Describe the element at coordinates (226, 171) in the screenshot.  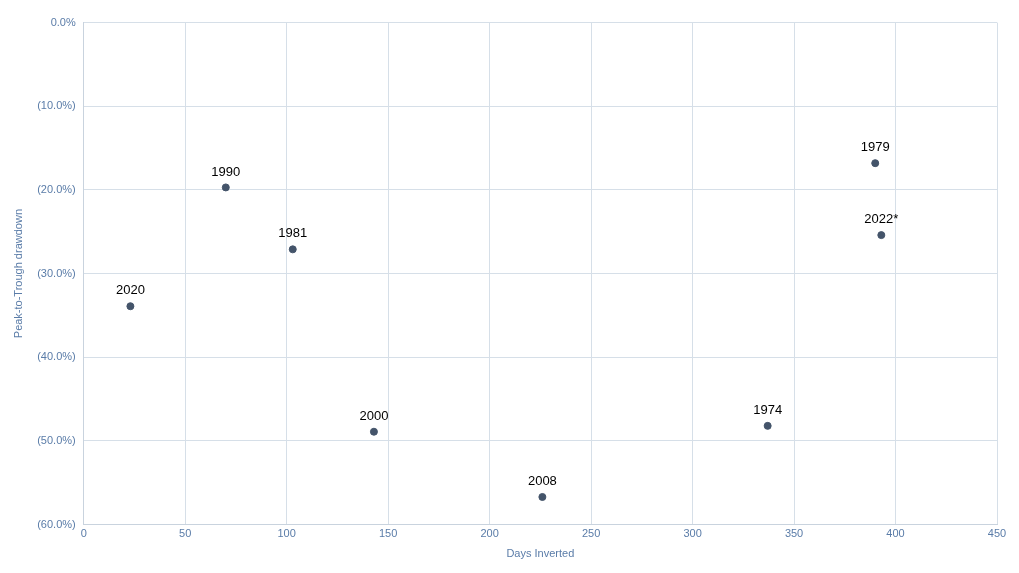
I see `annotation: 1990` at that location.